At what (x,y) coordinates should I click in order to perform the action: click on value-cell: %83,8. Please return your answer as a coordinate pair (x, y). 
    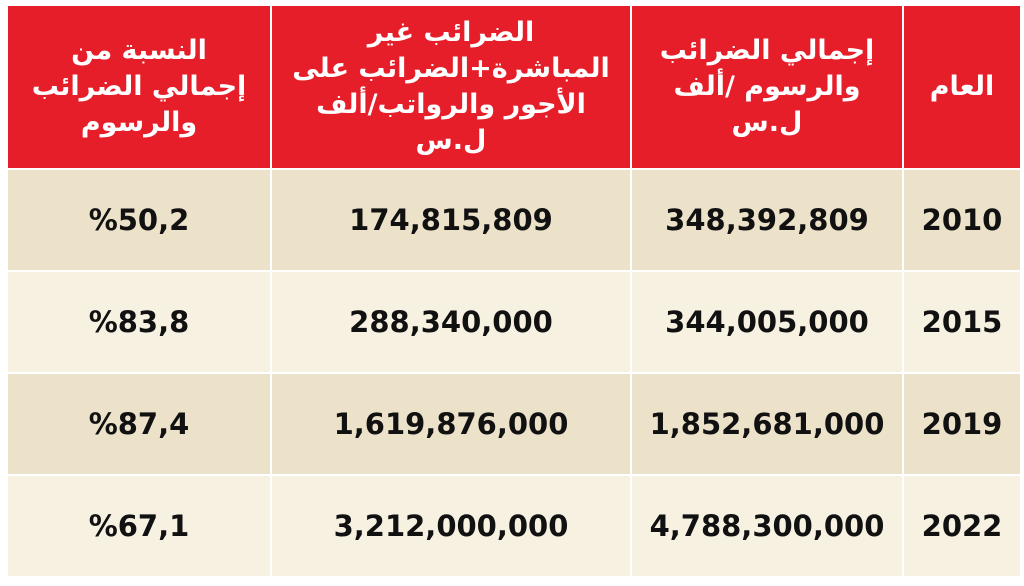
    Looking at the image, I should click on (139, 322).